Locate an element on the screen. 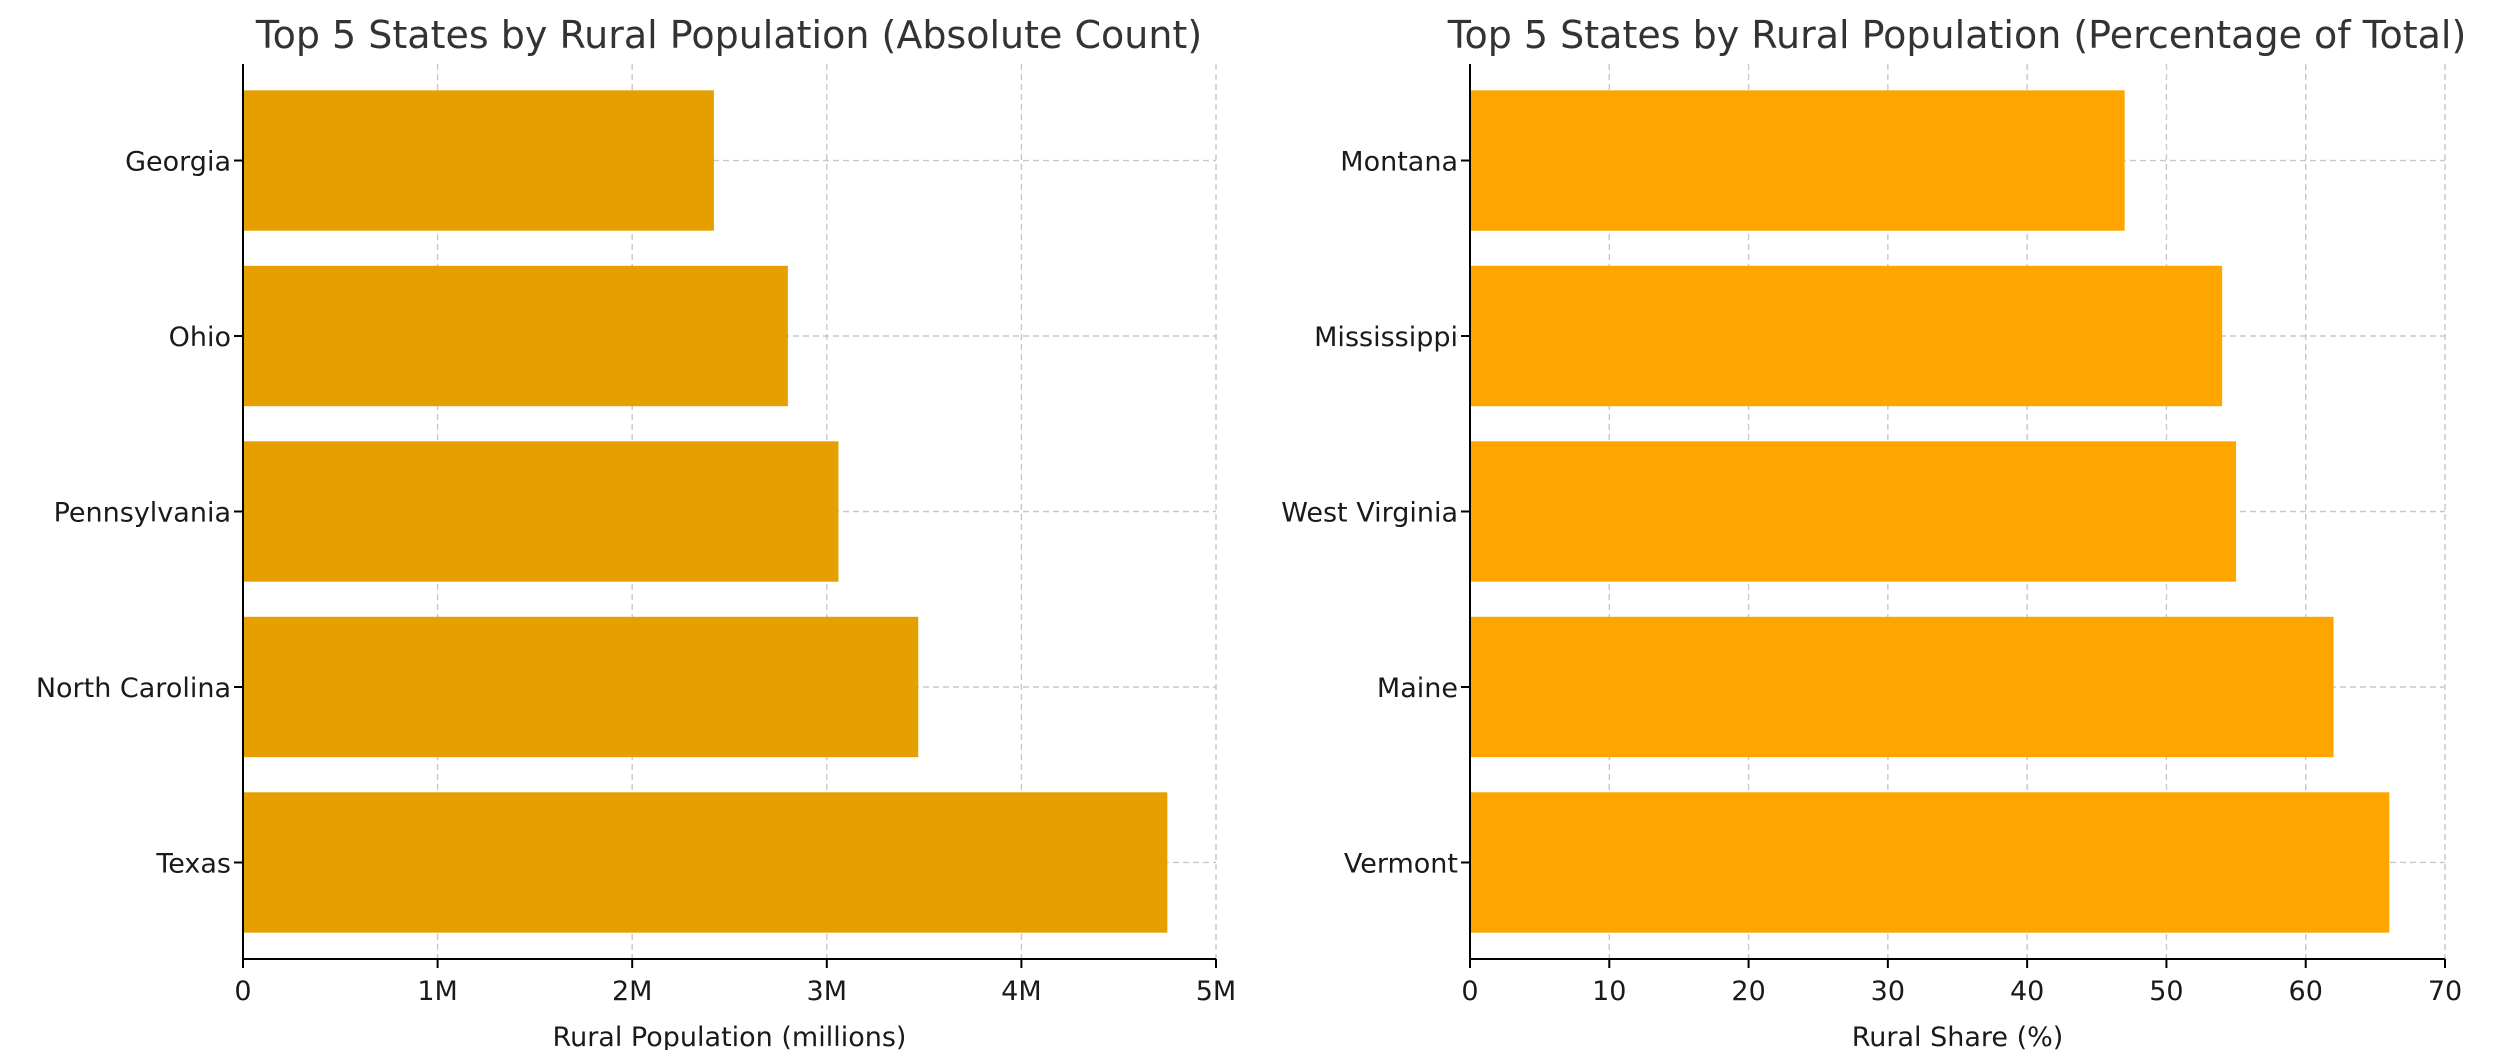 Image resolution: width=2500 pixels, height=1050 pixels. bar-maine is located at coordinates (1902, 687).